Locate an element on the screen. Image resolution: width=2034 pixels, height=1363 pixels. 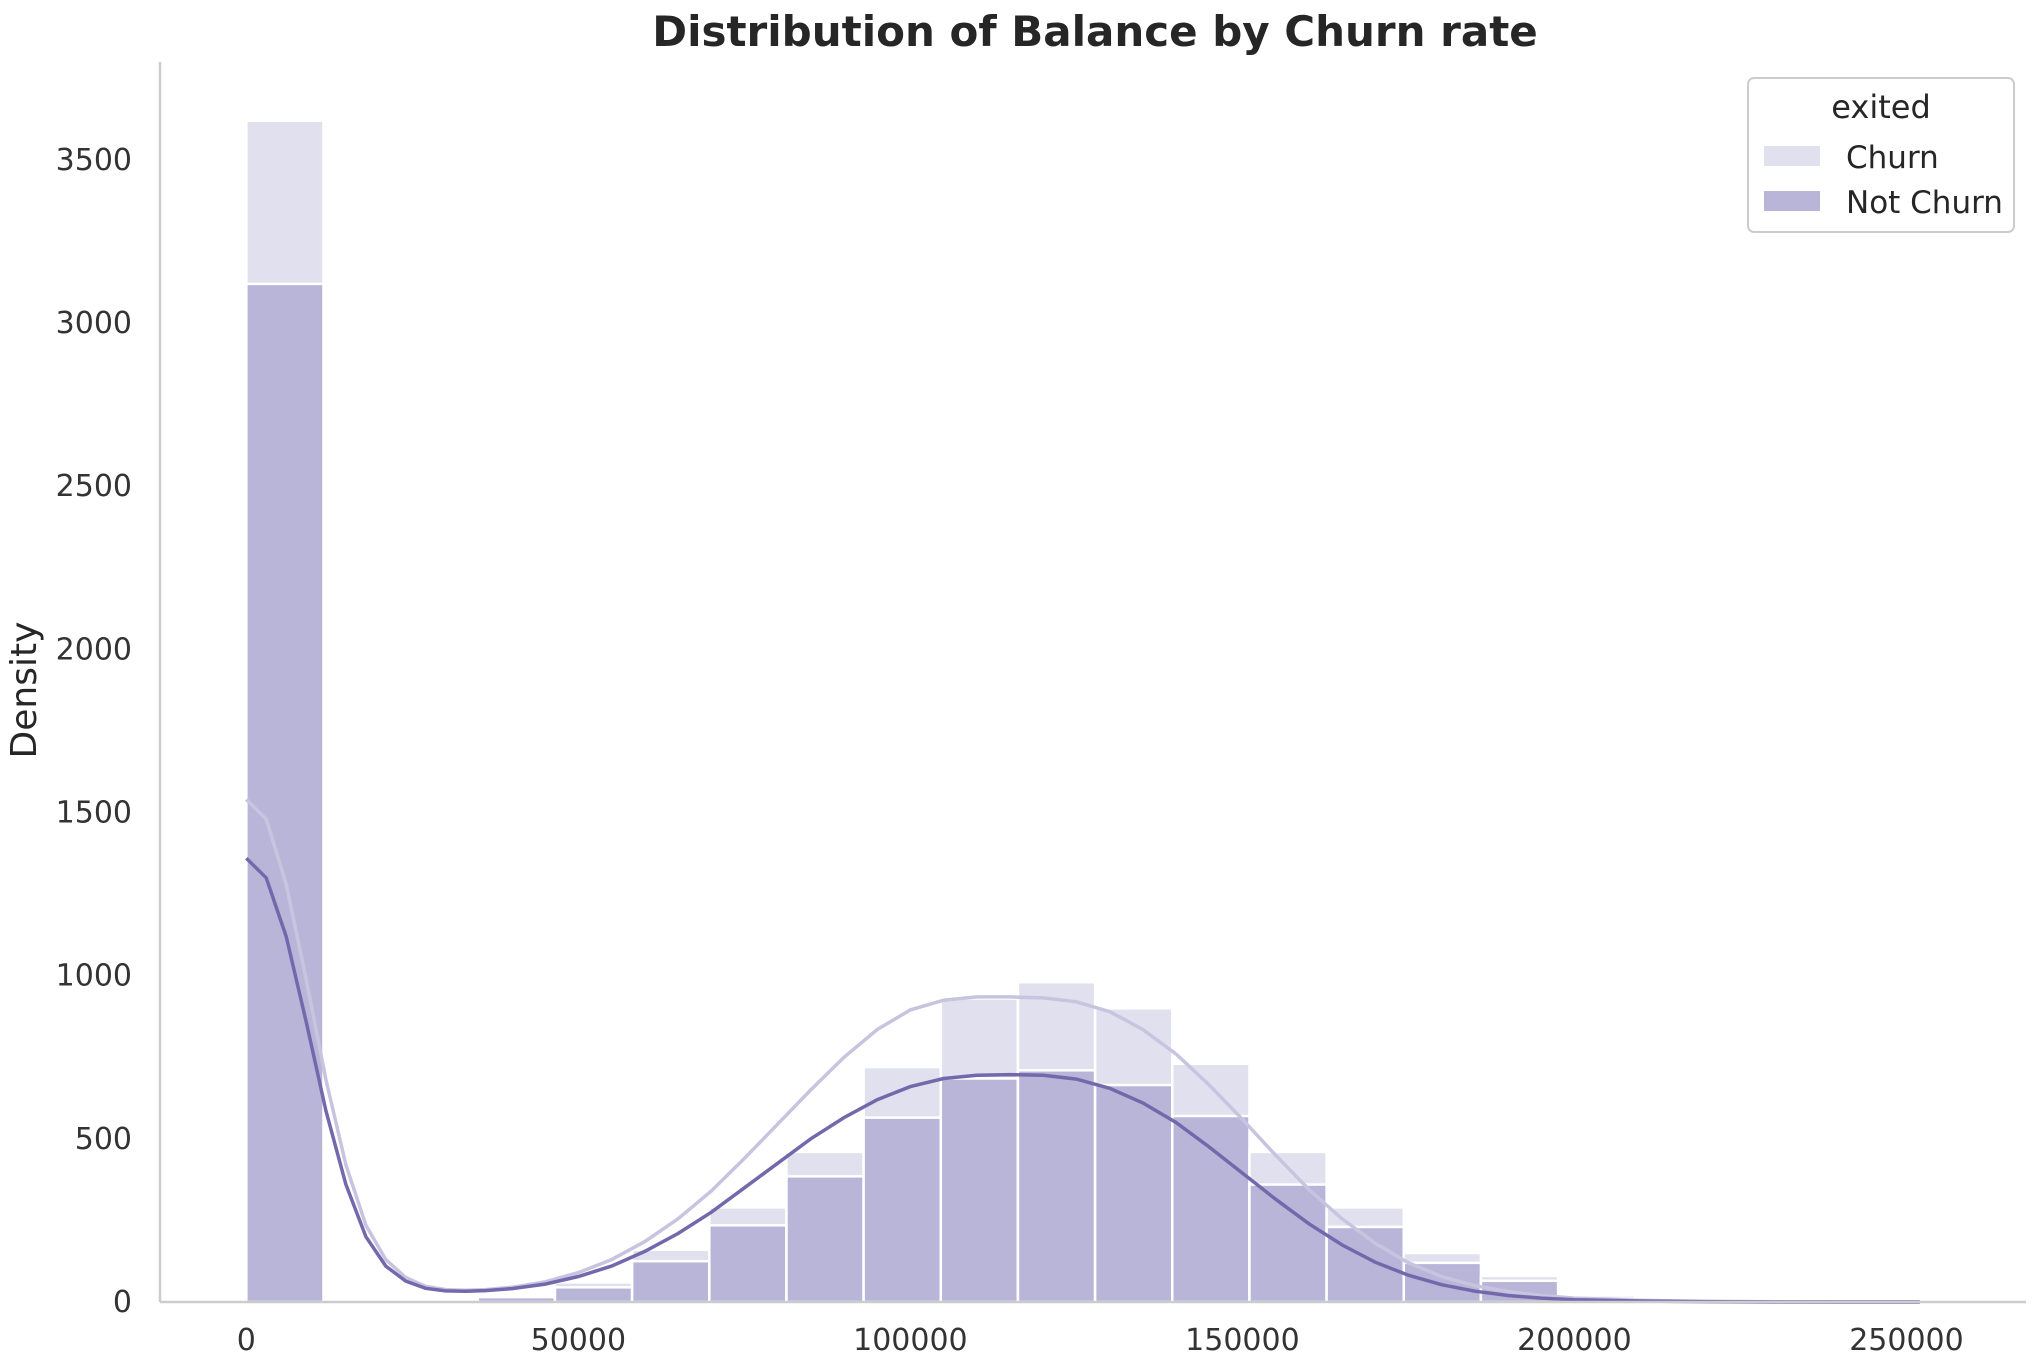
y-tick-label: 500 is located at coordinates (103, 1139).